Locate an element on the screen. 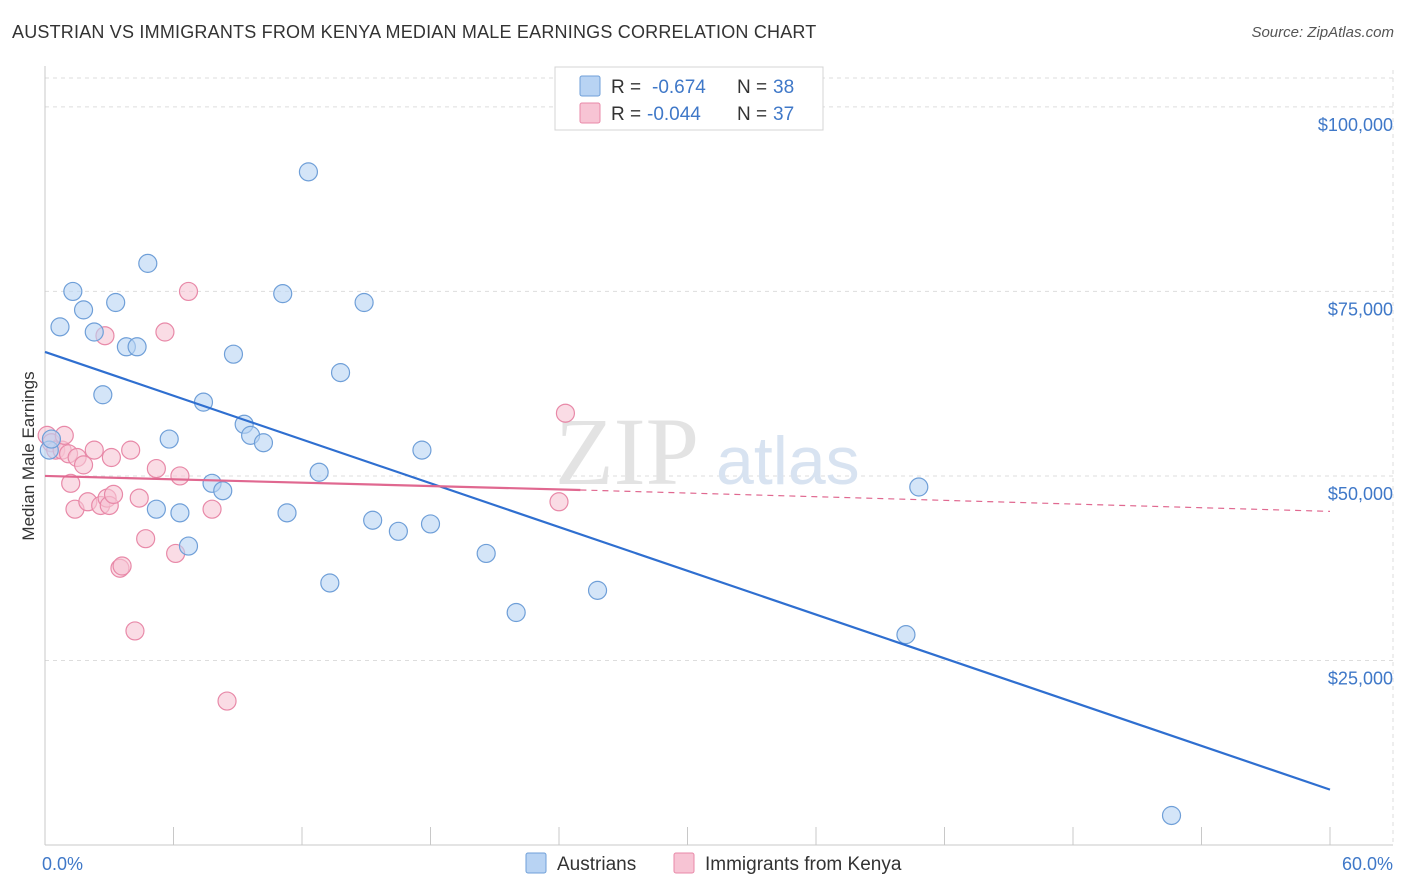 The width and height of the screenshot is (1406, 892). y-tick-label-1: $50,000 is located at coordinates (1360, 494).